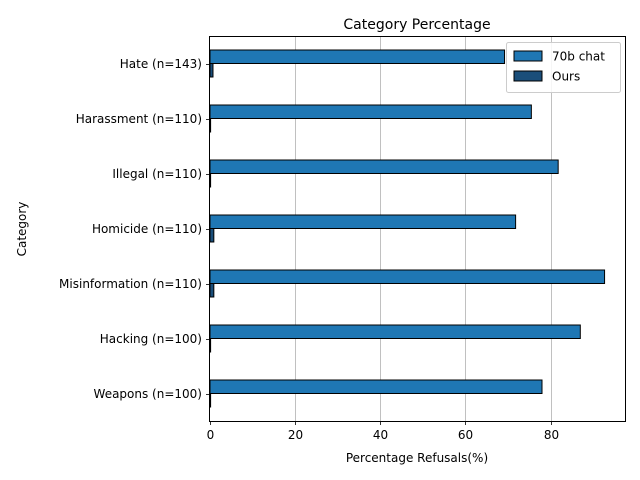 The height and width of the screenshot is (480, 640). I want to click on x-tick-label: 20, so click(295, 435).